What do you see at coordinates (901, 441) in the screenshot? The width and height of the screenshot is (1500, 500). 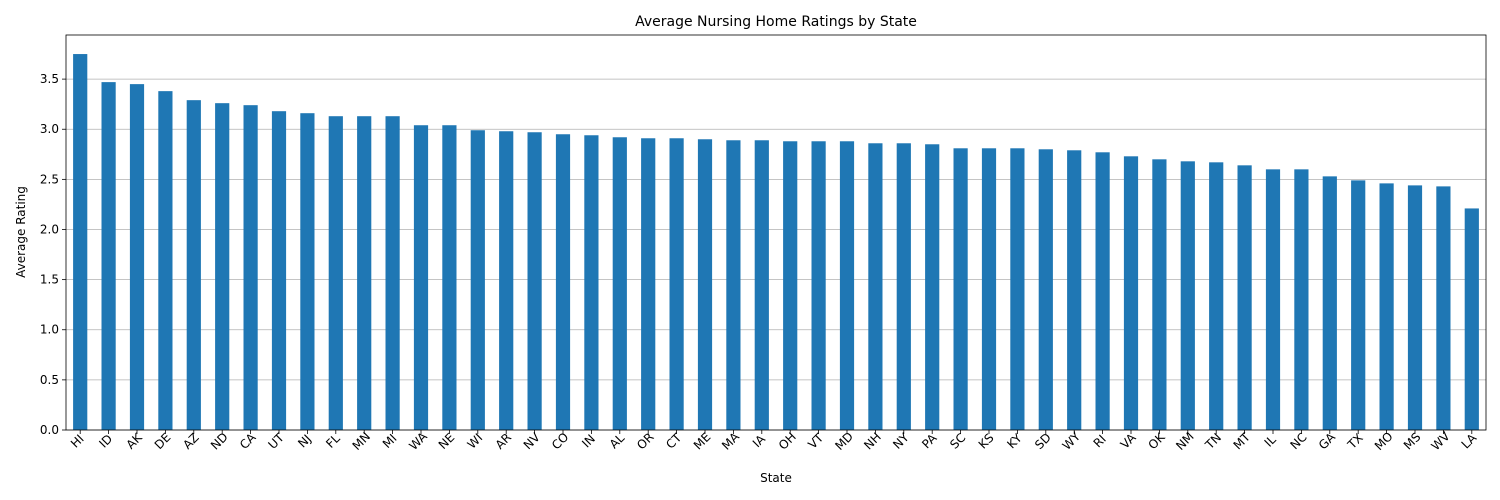 I see `x-tick-label: NY` at bounding box center [901, 441].